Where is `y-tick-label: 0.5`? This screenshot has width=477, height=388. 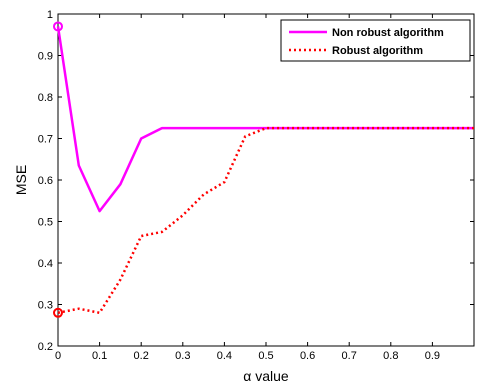 y-tick-label: 0.5 is located at coordinates (45, 223).